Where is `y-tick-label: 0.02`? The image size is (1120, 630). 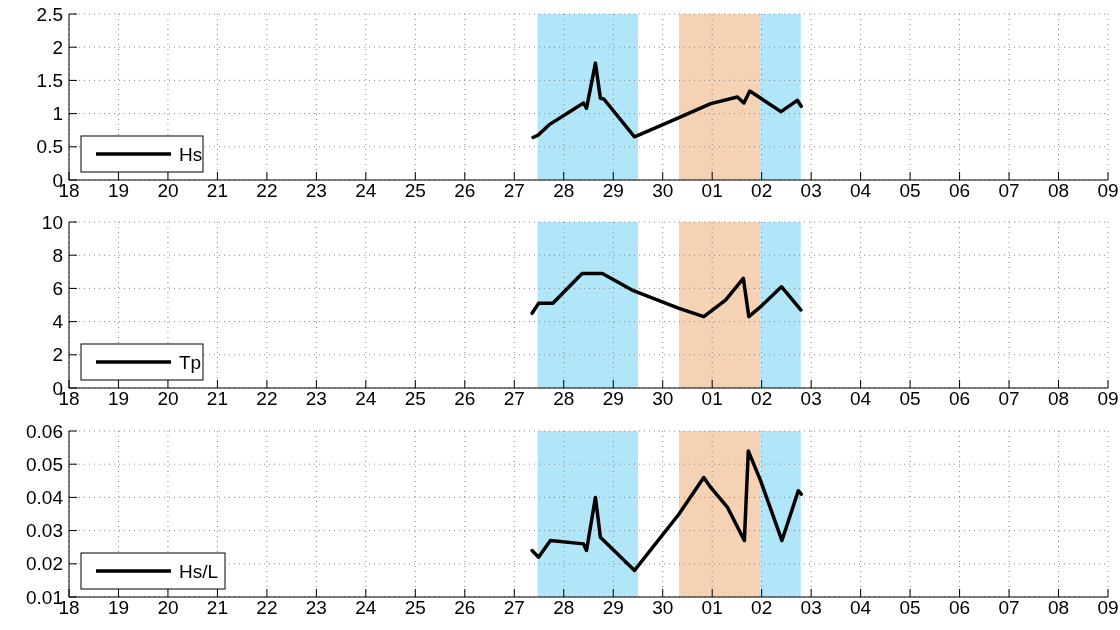 y-tick-label: 0.02 is located at coordinates (44, 564).